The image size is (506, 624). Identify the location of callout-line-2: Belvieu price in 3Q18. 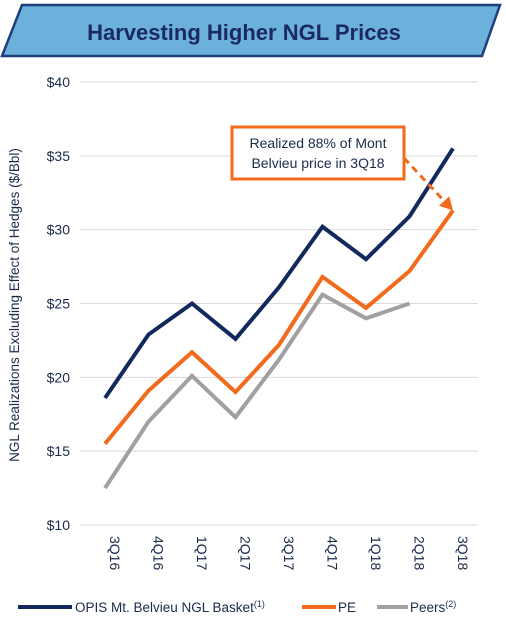
(317, 163).